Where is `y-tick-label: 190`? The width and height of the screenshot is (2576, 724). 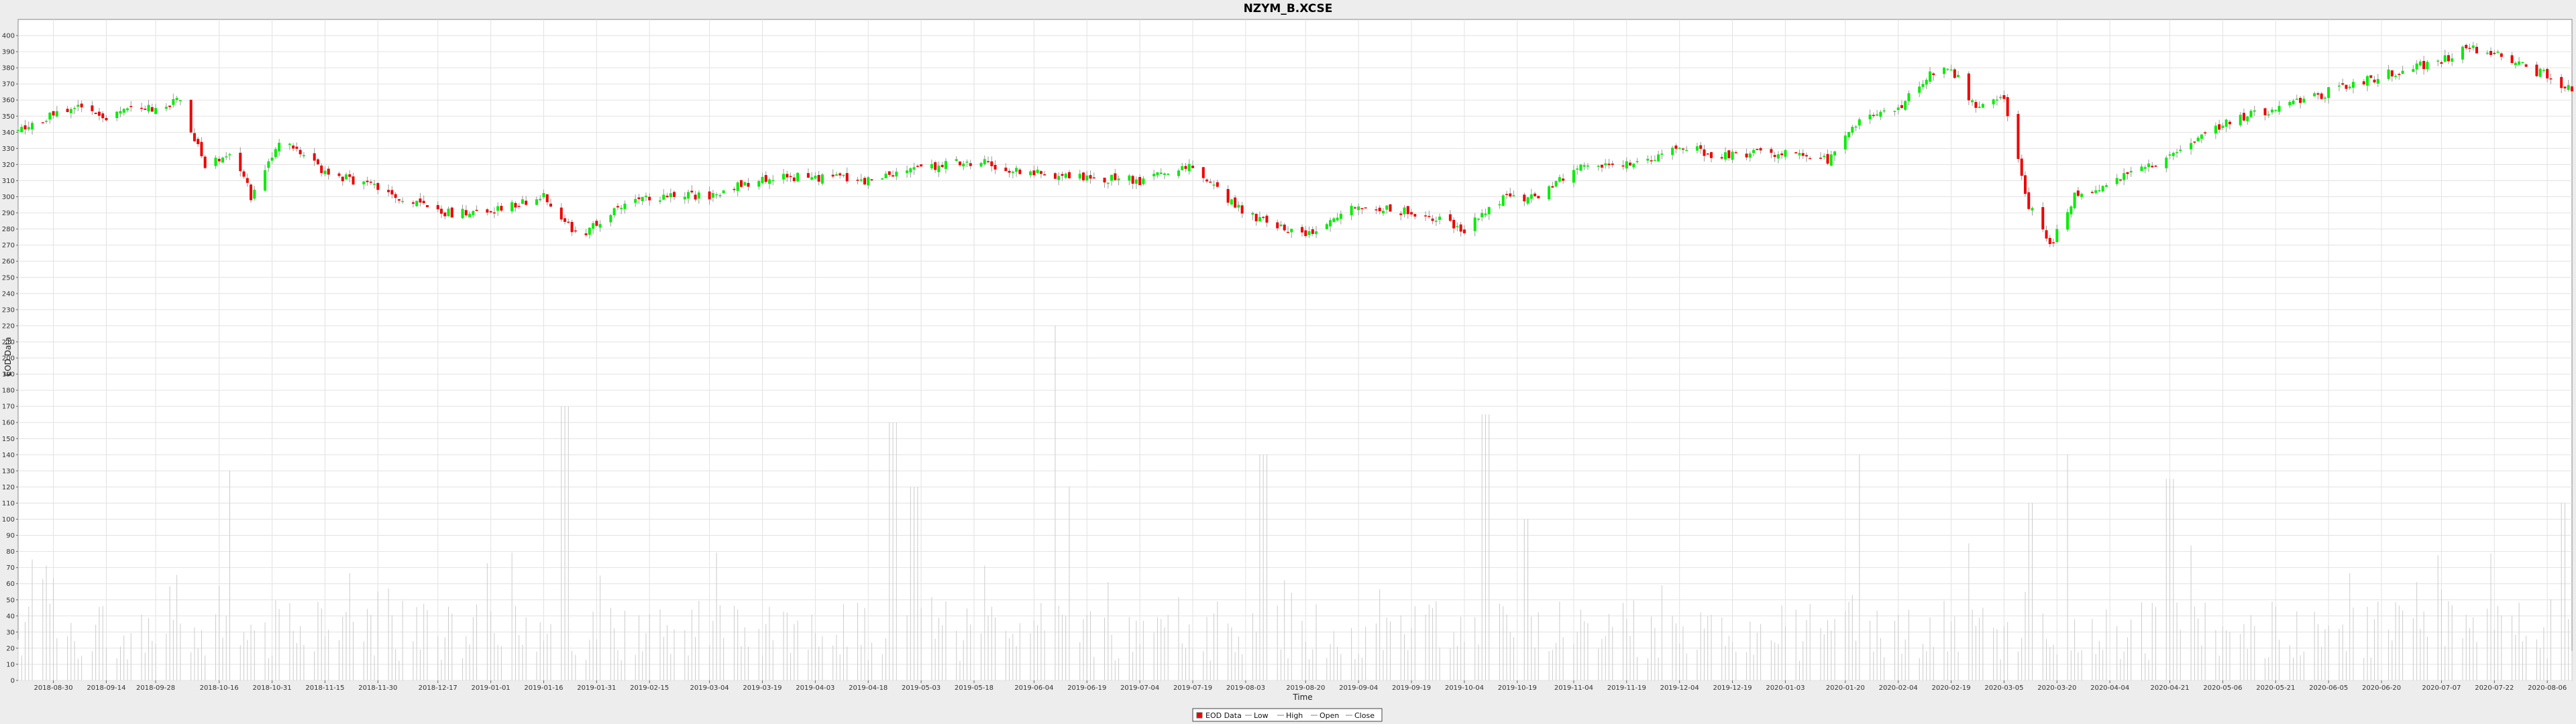
y-tick-label: 190 is located at coordinates (8, 375).